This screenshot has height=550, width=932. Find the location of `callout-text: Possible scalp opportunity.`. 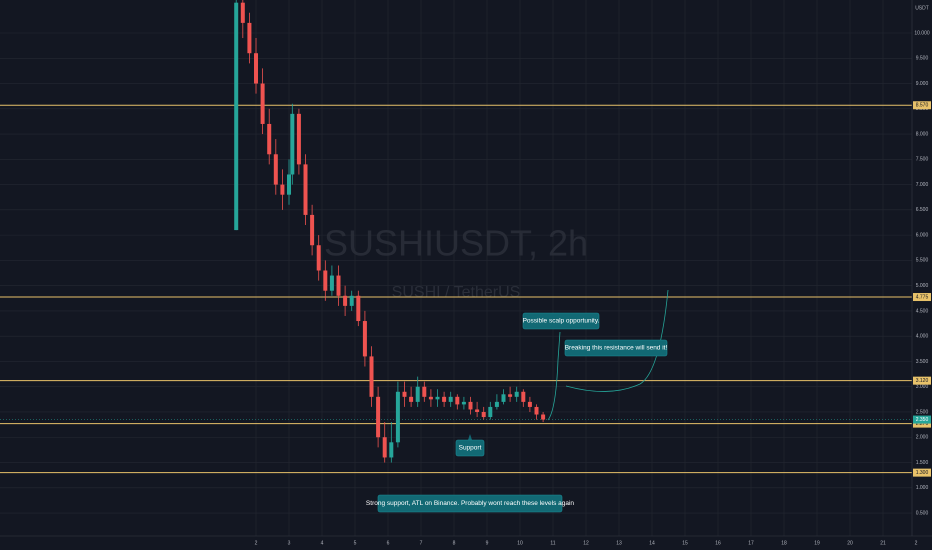

callout-text: Possible scalp opportunity. is located at coordinates (561, 321).